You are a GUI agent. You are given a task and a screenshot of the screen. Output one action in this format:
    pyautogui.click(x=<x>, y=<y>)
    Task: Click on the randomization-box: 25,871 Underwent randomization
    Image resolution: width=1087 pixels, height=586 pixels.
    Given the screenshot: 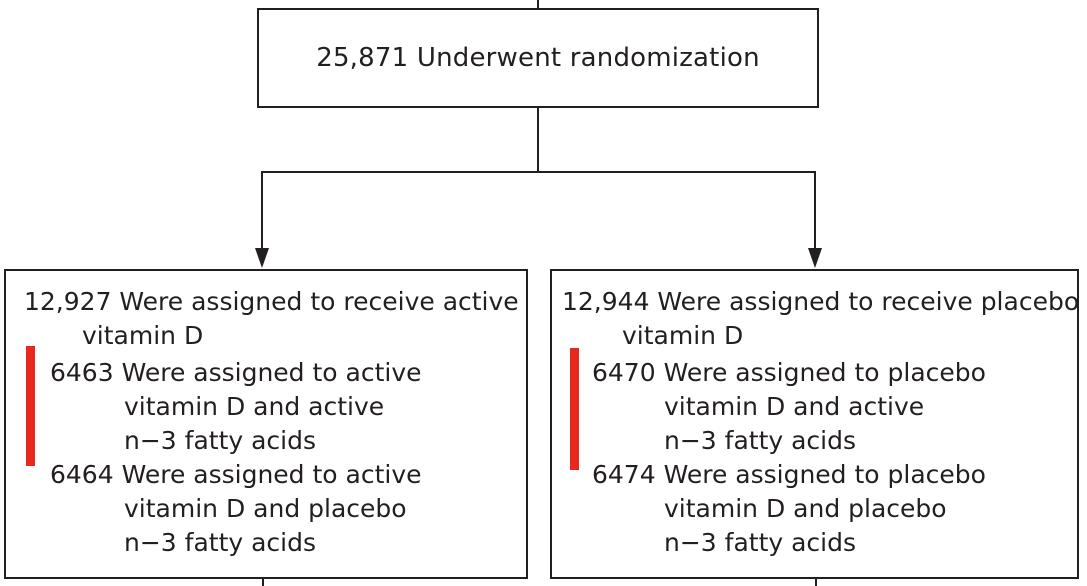 What is the action you would take?
    pyautogui.click(x=538, y=58)
    